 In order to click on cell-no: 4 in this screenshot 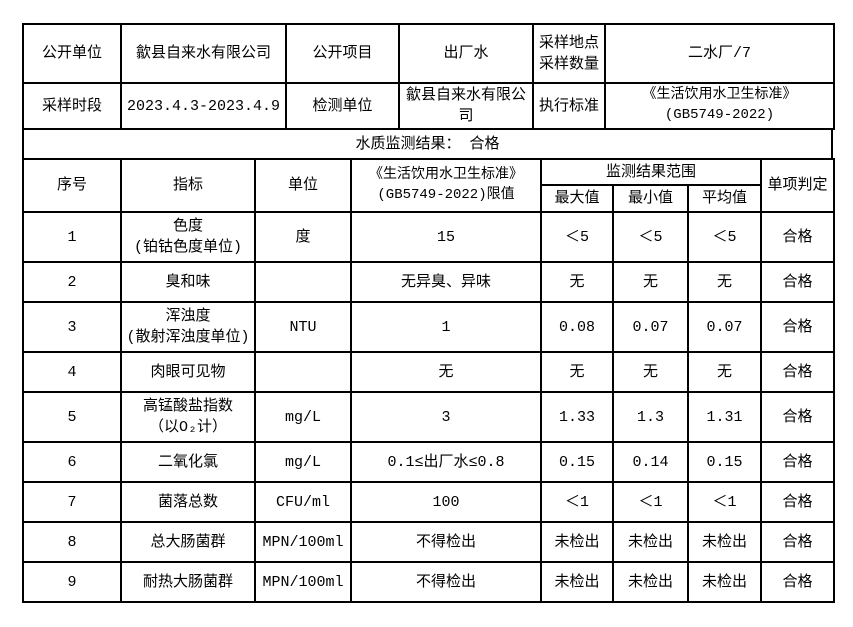, I will do `click(72, 372)`.